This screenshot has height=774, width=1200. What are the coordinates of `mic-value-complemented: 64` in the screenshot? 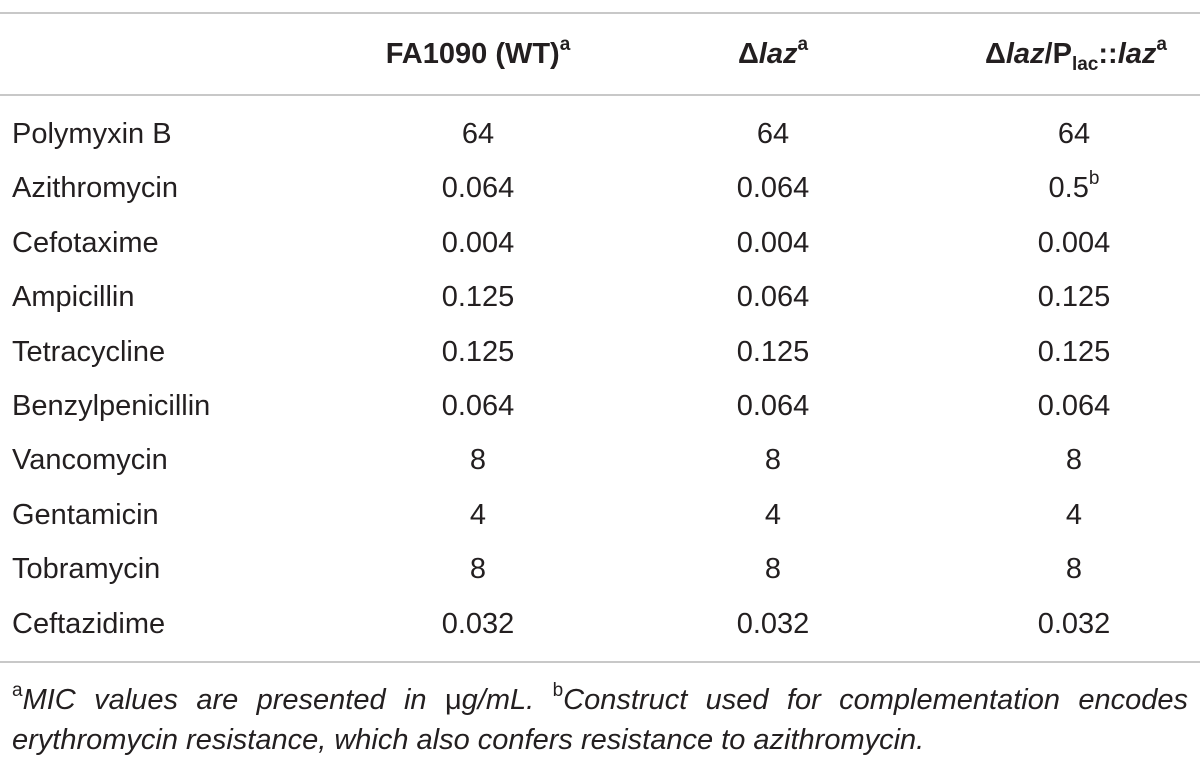 It's located at (1074, 134).